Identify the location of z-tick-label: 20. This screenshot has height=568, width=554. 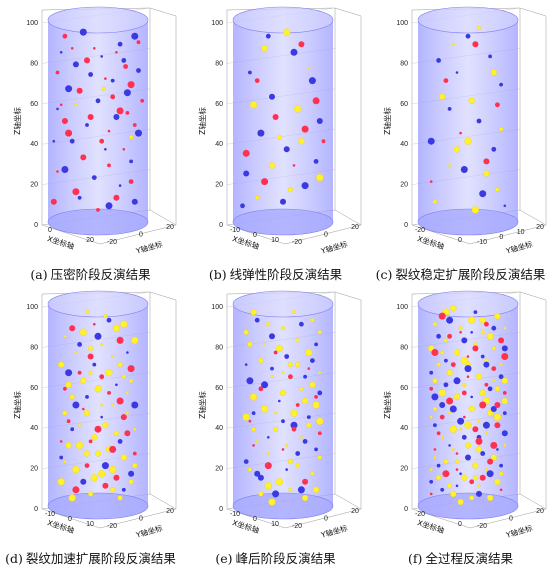
(404, 185).